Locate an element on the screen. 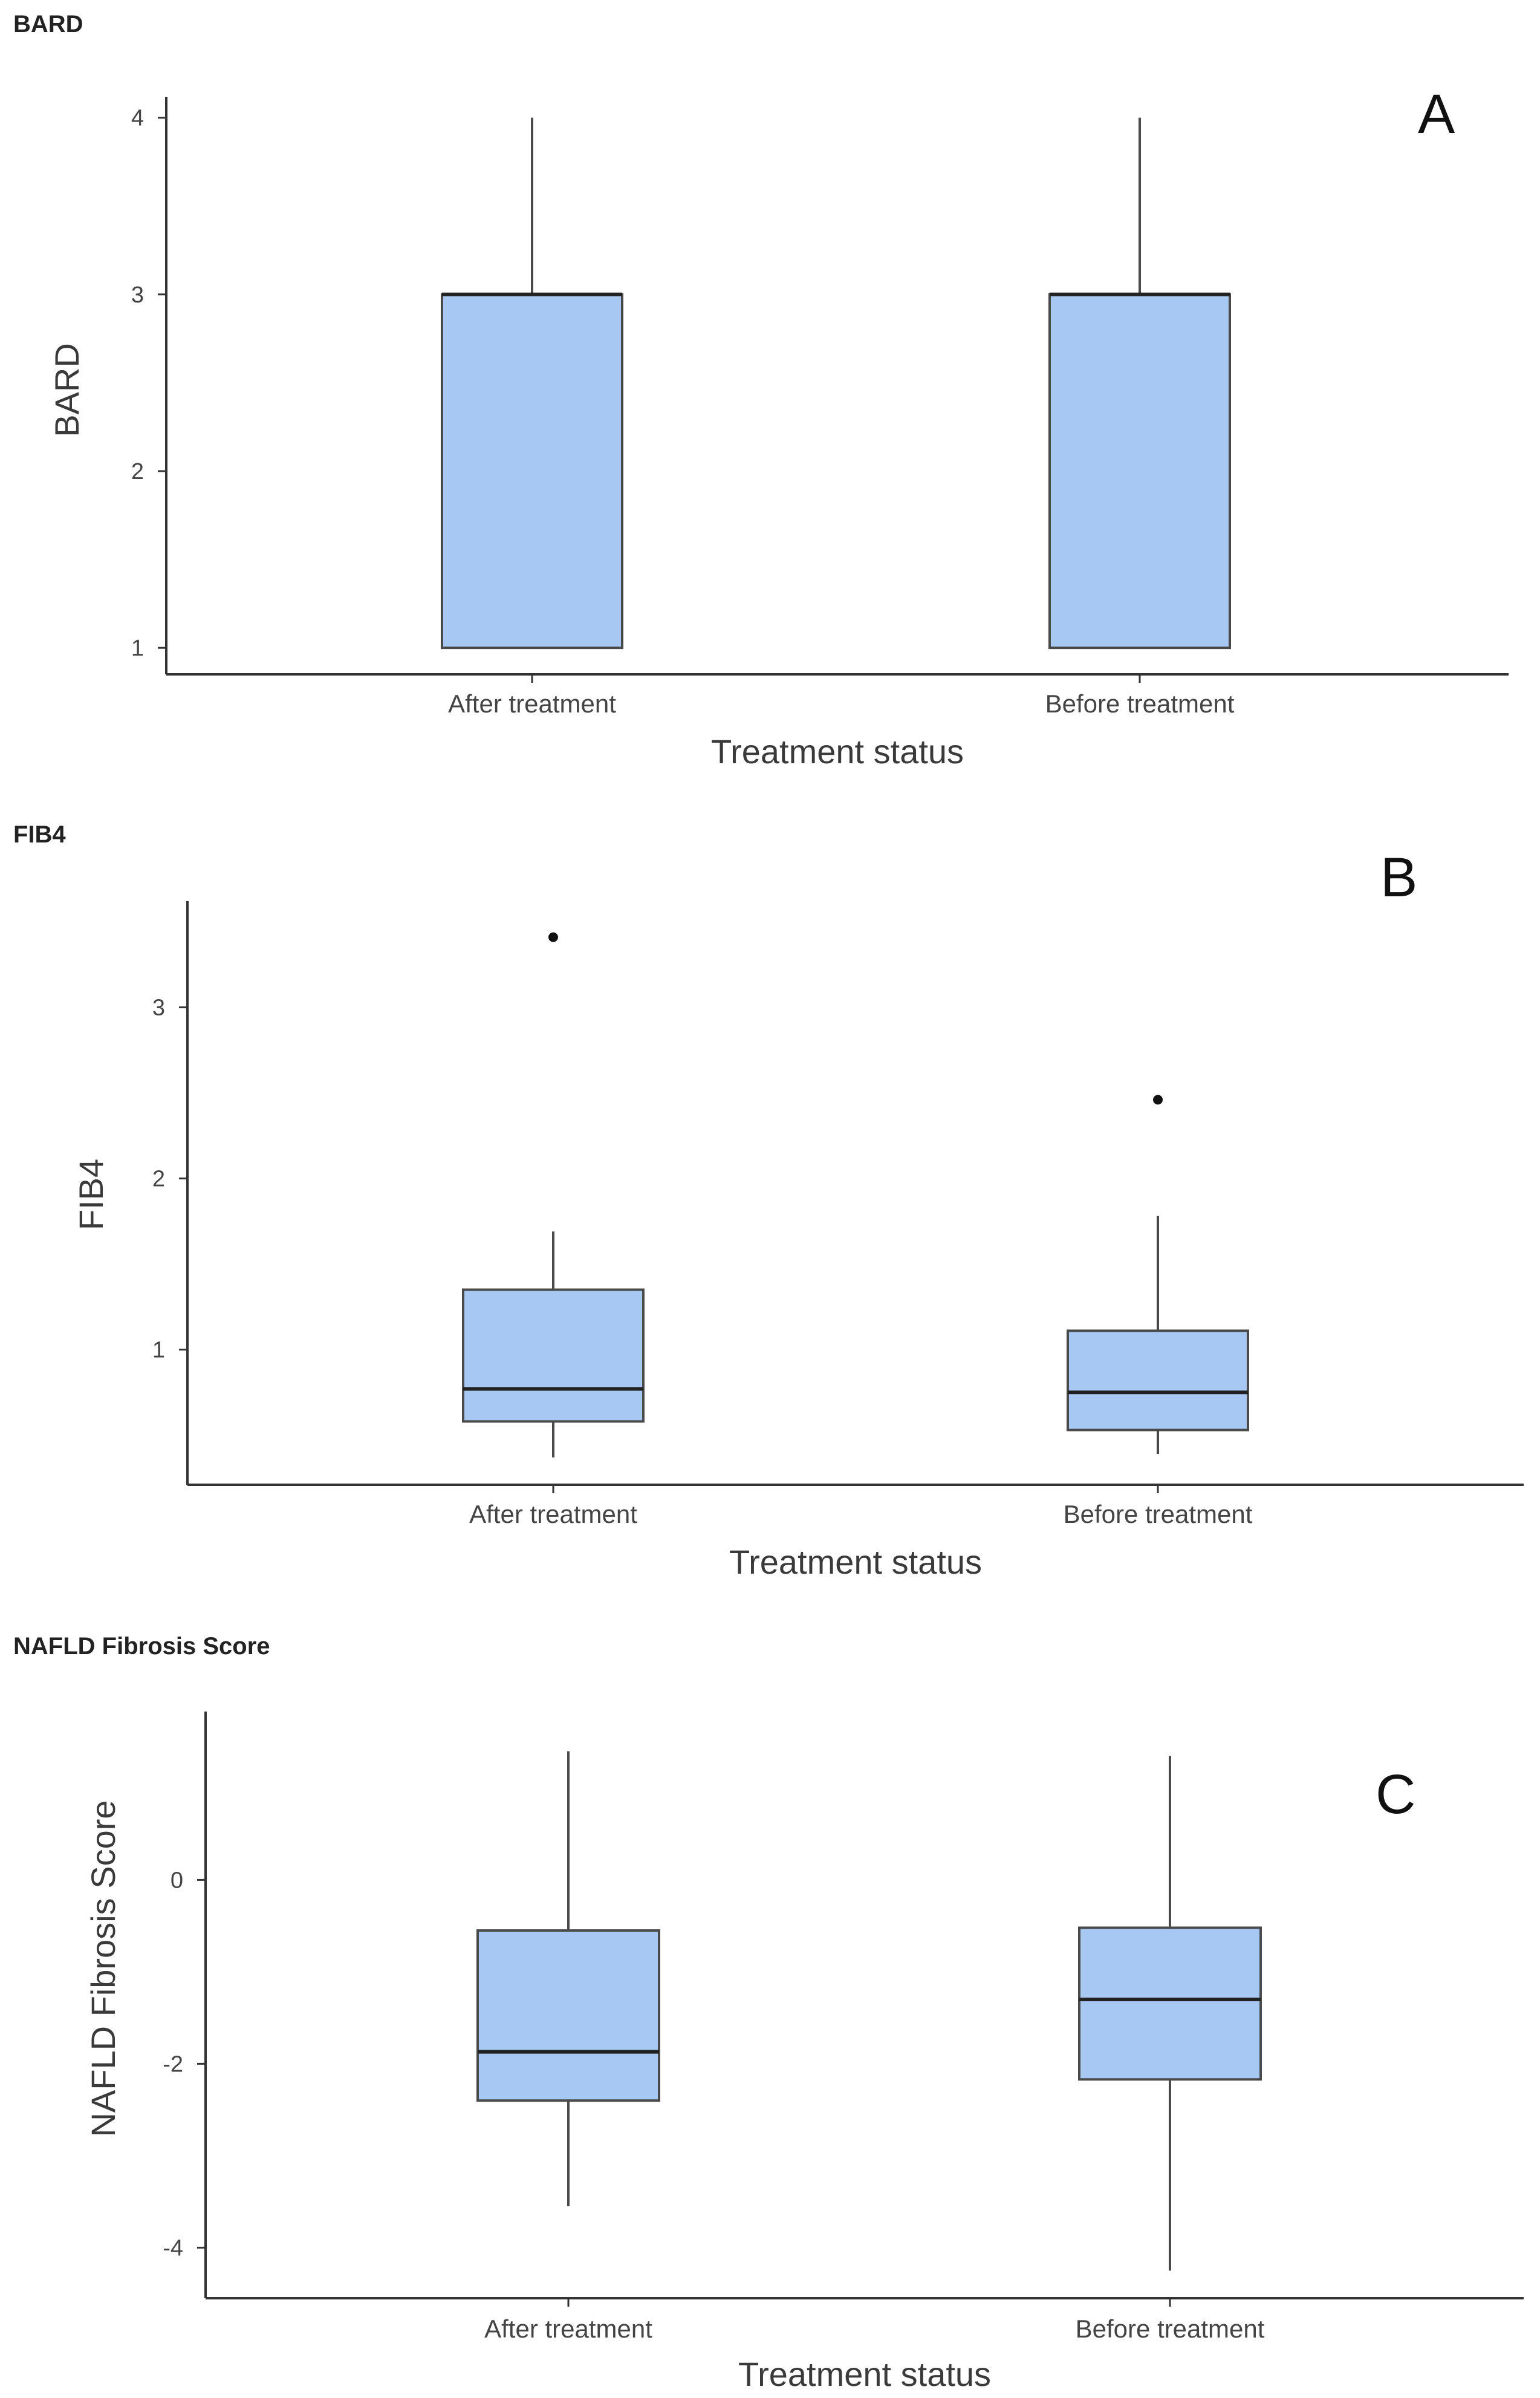  panel-letter: B is located at coordinates (1399, 877).